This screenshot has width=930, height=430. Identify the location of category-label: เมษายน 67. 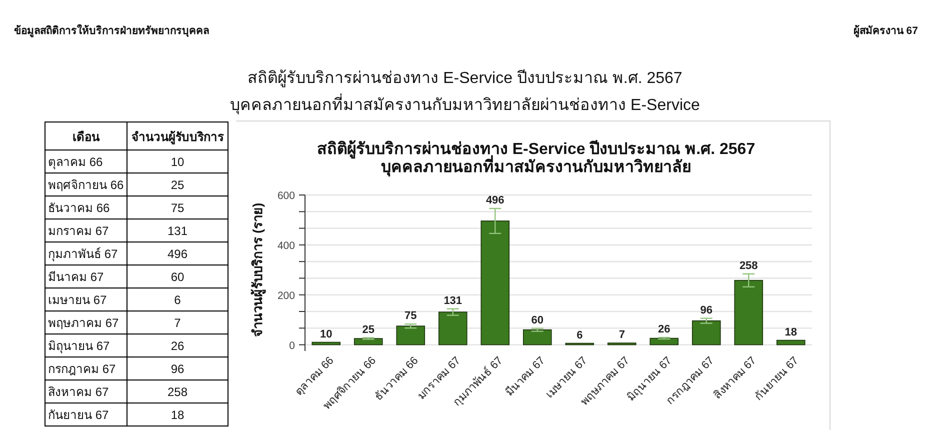
(78, 300).